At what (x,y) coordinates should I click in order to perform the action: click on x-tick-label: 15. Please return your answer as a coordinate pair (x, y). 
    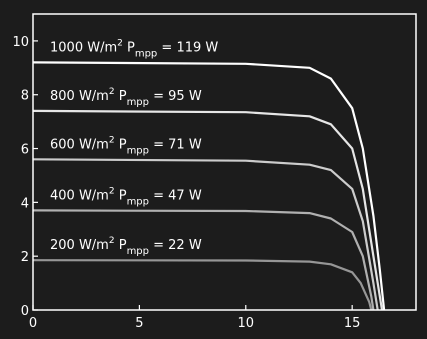
    Looking at the image, I should click on (352, 323).